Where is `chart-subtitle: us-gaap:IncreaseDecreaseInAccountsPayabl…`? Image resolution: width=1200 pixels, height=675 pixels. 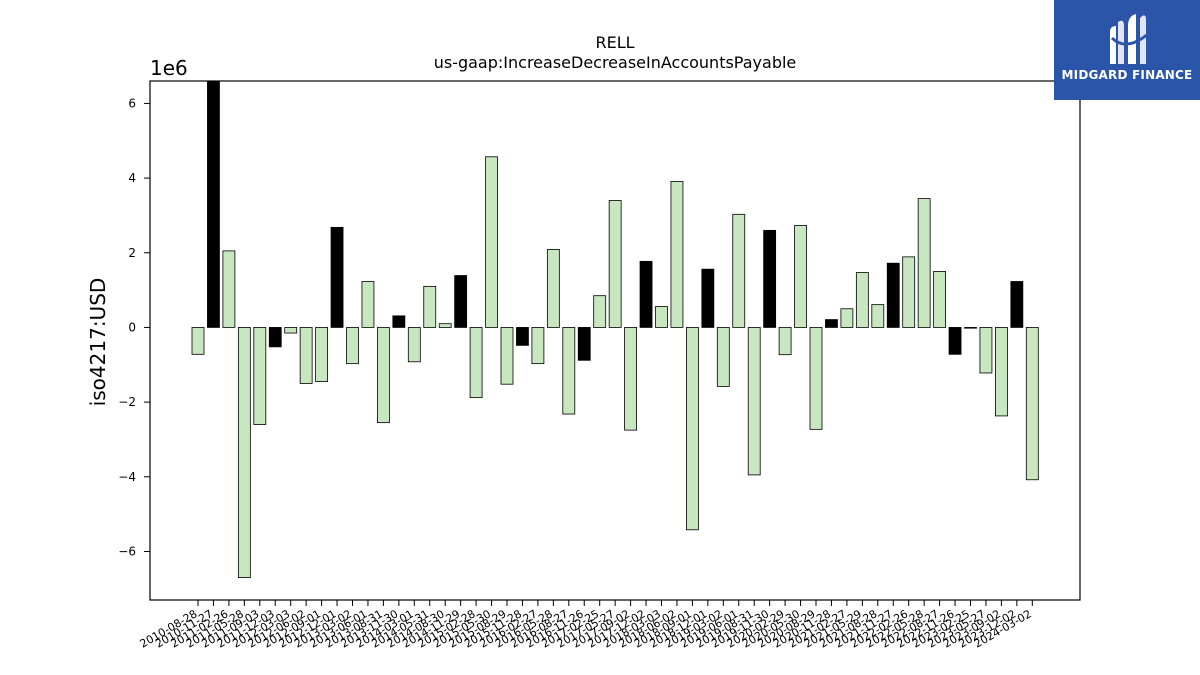
chart-subtitle: us-gaap:IncreaseDecreaseInAccountsPayabl… is located at coordinates (615, 62).